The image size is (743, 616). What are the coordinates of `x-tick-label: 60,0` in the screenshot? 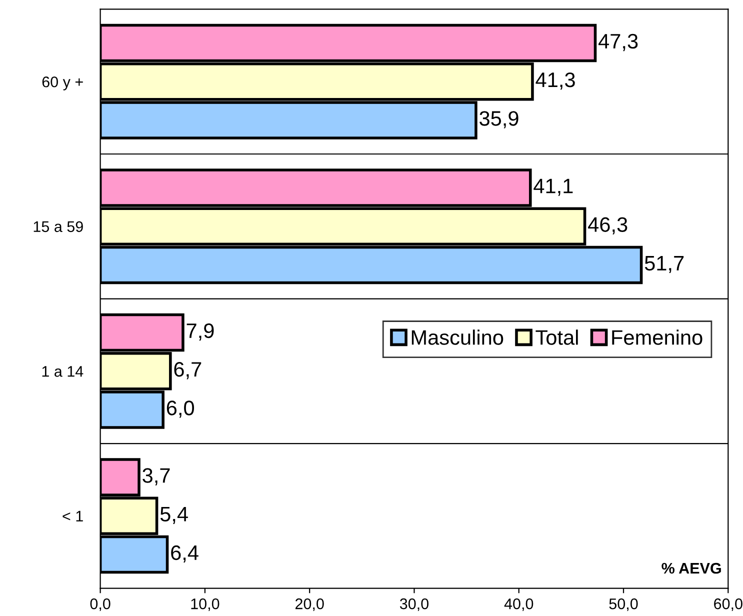 It's located at (728, 605).